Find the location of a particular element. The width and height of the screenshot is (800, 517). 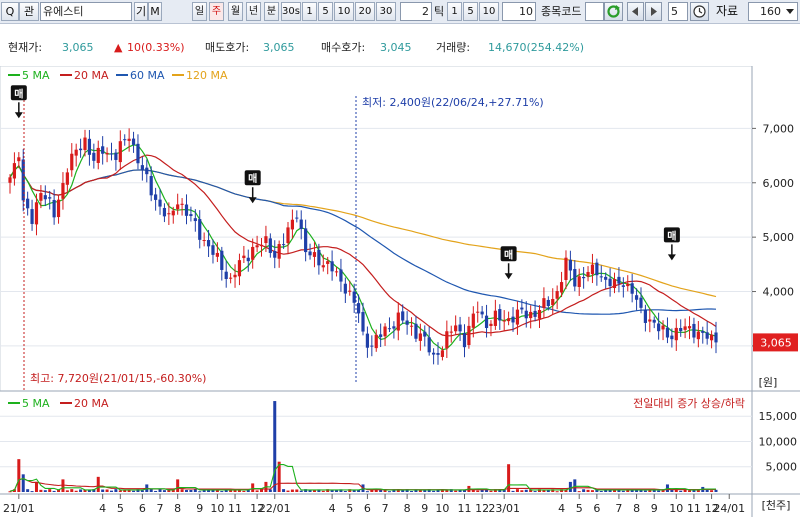

period-day-button: 일 is located at coordinates (199, 11).